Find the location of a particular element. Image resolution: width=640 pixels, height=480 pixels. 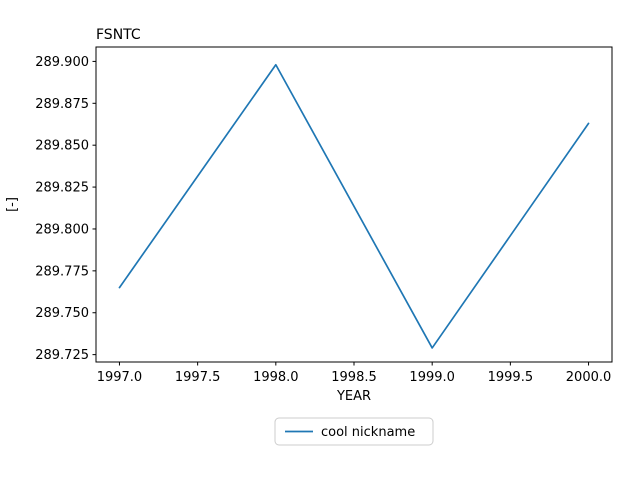

y-tick-label: 289.900 is located at coordinates (62, 62).